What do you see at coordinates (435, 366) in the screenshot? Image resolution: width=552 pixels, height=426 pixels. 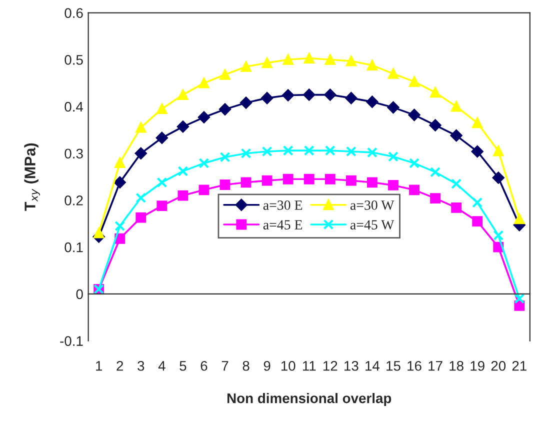 I see `x-tick-label: 17` at bounding box center [435, 366].